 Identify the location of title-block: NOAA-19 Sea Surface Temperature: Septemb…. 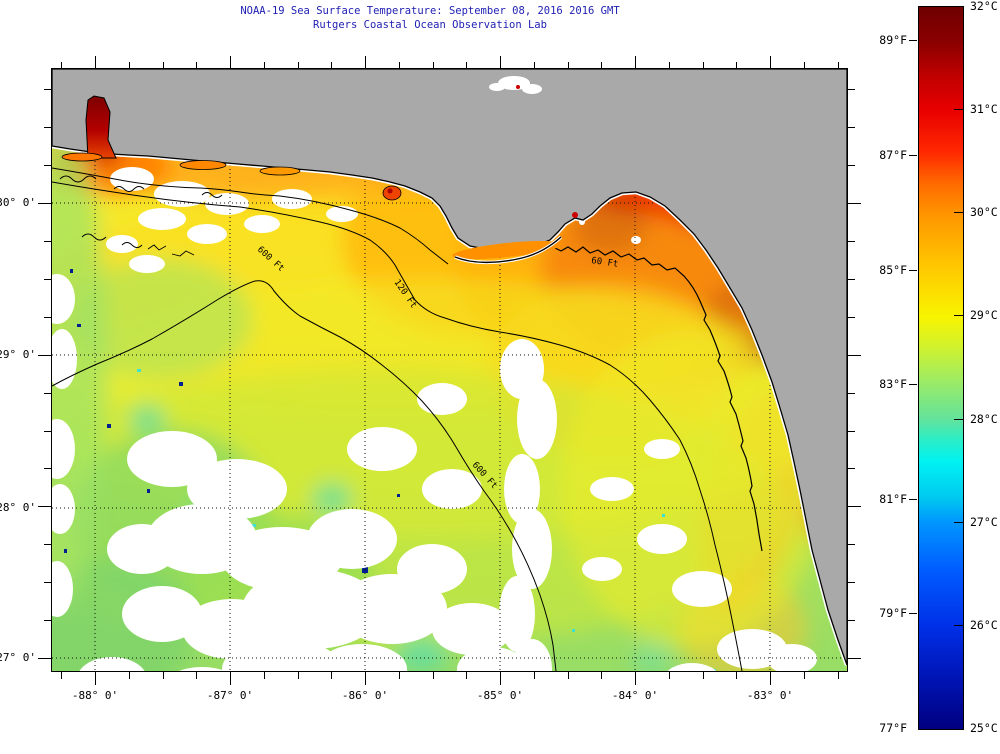
(430, 18).